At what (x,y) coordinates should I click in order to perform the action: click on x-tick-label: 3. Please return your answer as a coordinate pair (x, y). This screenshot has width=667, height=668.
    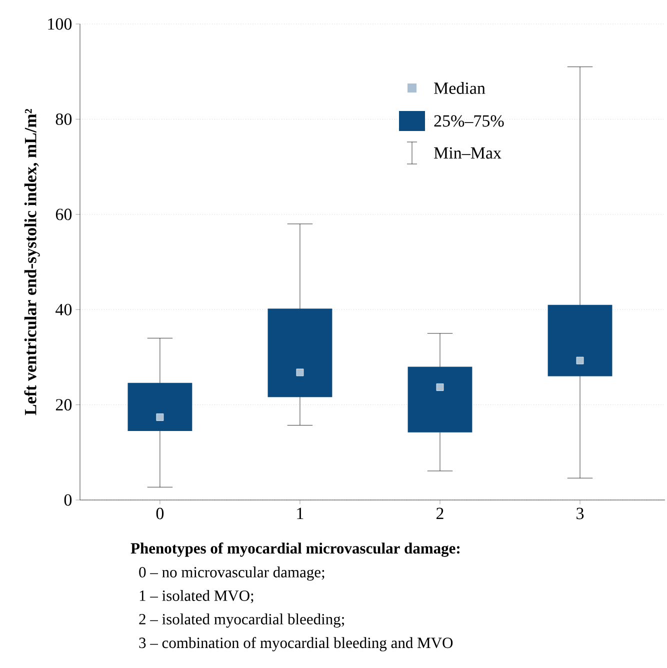
    Looking at the image, I should click on (580, 514).